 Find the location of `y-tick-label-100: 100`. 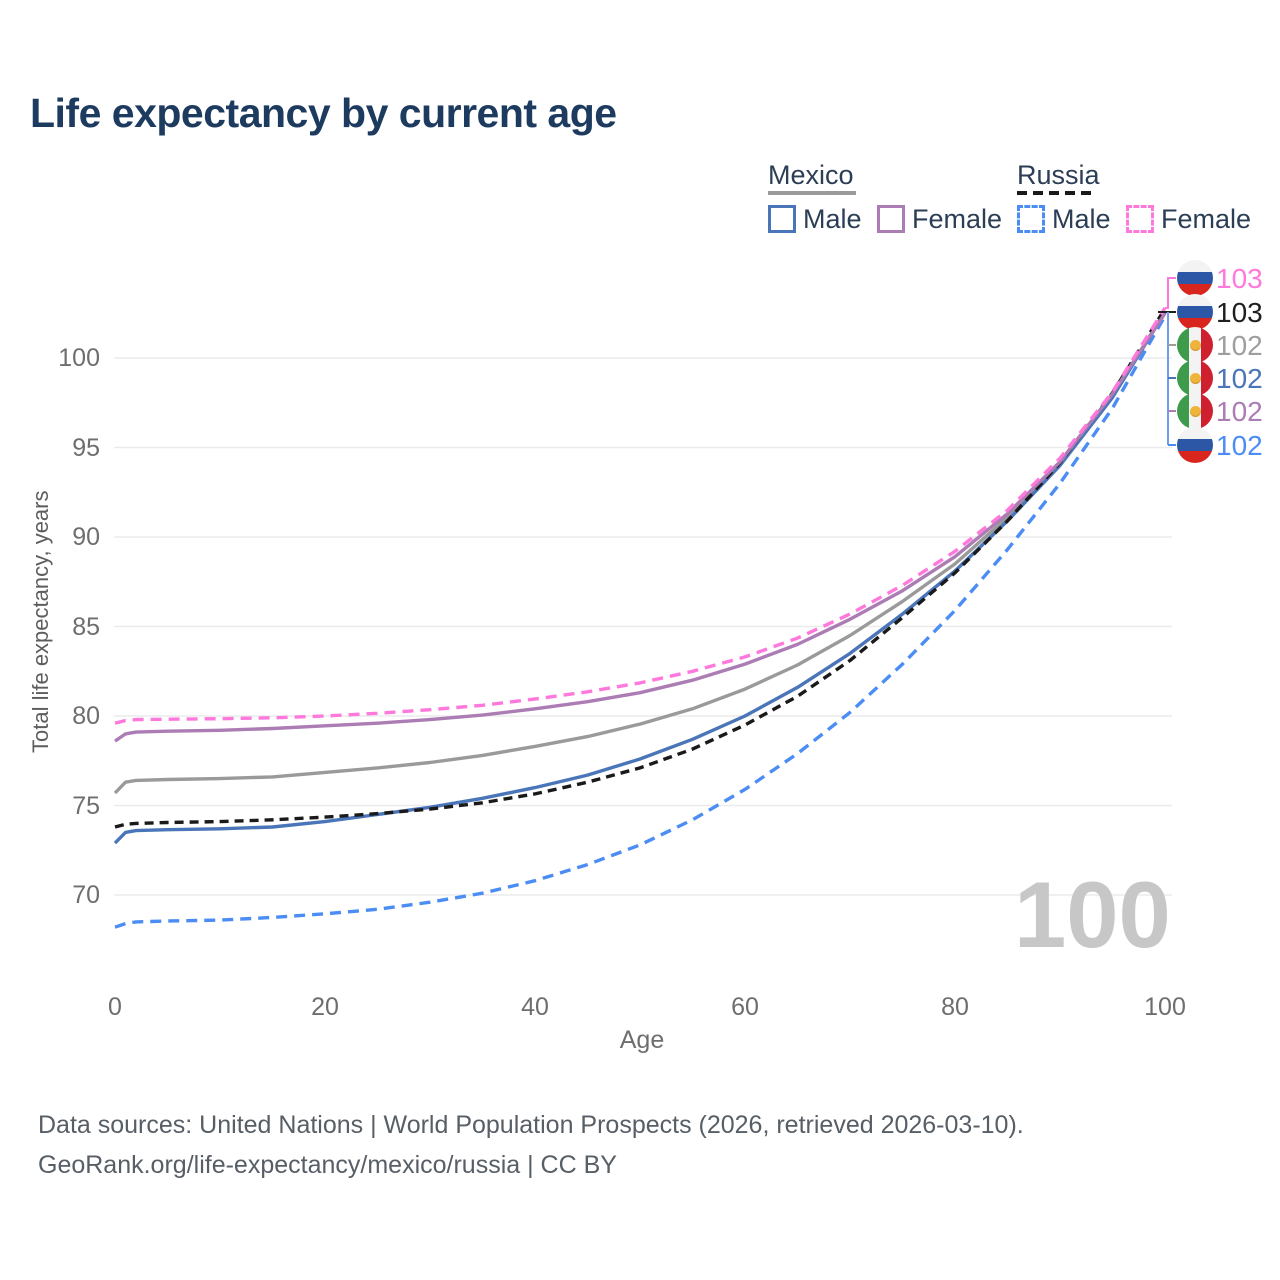

y-tick-label-100: 100 is located at coordinates (79, 358).